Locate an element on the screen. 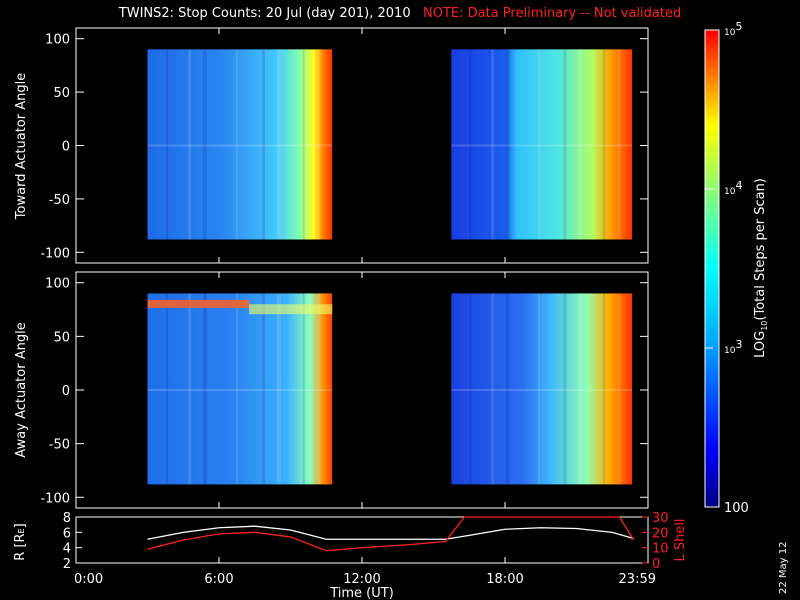 The width and height of the screenshot is (800, 600). ytick-right-label: 30 is located at coordinates (660, 518).